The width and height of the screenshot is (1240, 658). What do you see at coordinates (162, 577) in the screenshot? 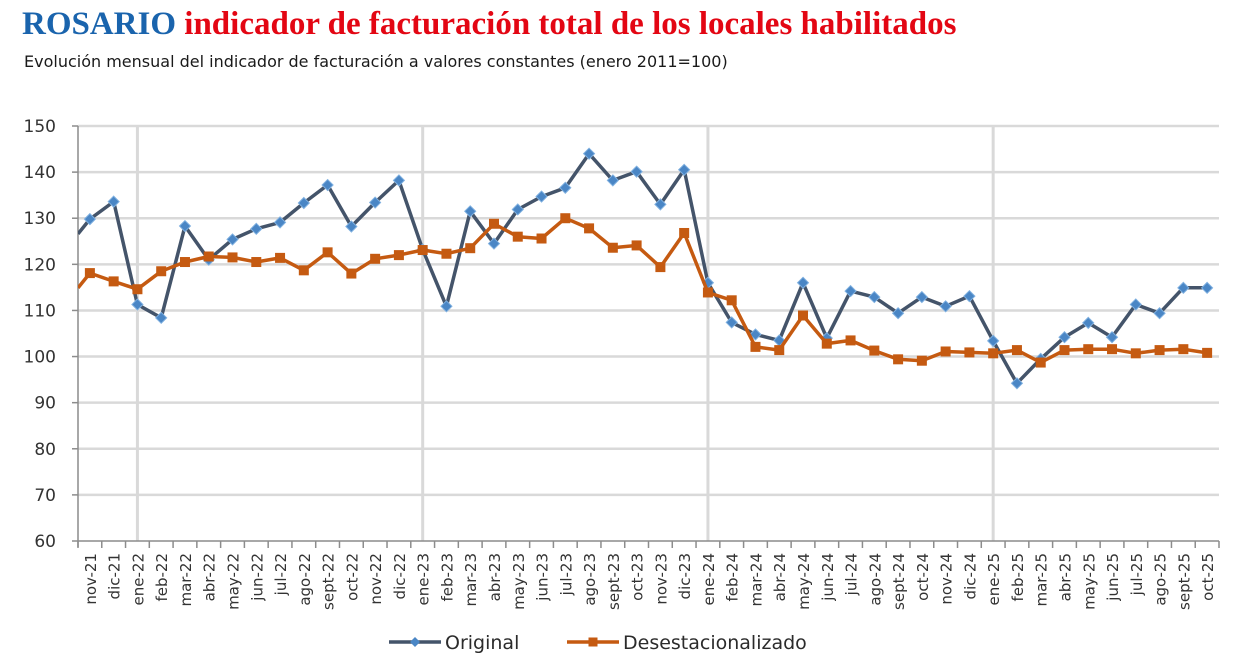
I see `x-tick-label: feb-22` at bounding box center [162, 577].